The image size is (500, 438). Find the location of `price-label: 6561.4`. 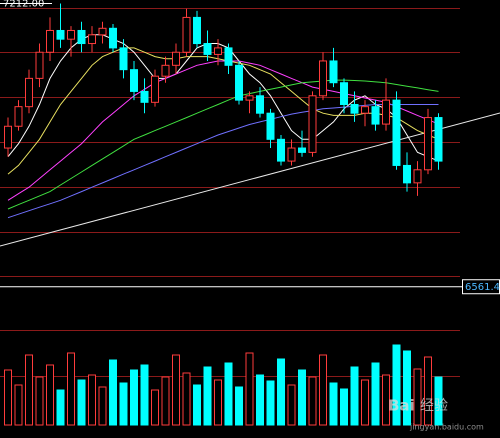

price-label: 6561.4 is located at coordinates (482, 287).